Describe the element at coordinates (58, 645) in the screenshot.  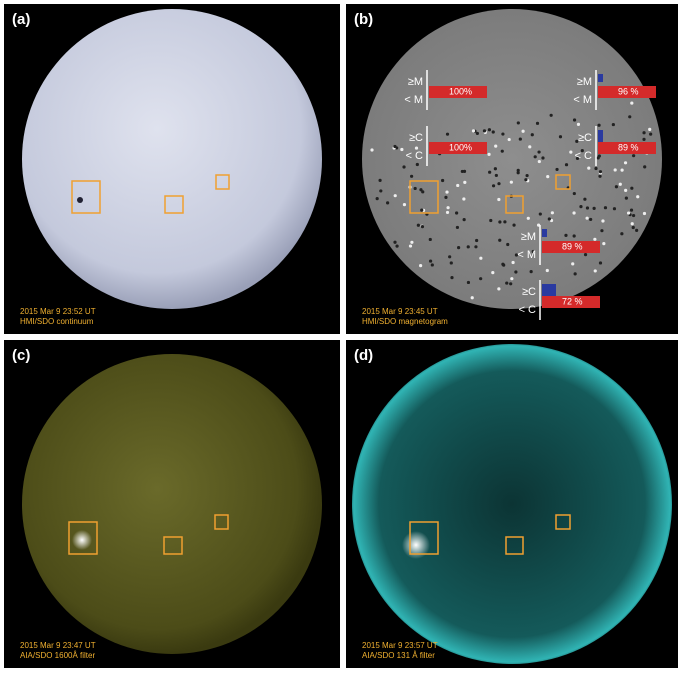
I see `observation-date: 2015 Mar 9 23:47 UT` at that location.